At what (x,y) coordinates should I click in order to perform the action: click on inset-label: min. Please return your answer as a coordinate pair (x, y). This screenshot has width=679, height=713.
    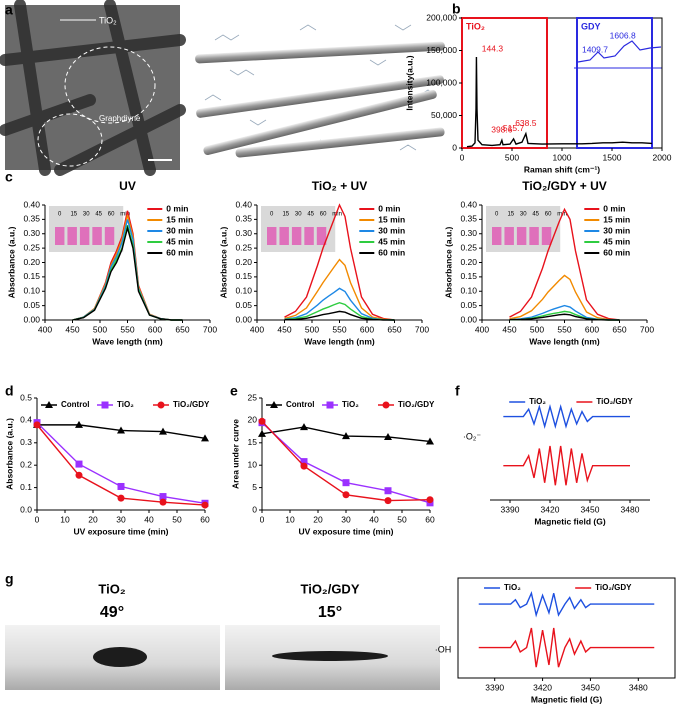
    Looking at the image, I should click on (125, 215).